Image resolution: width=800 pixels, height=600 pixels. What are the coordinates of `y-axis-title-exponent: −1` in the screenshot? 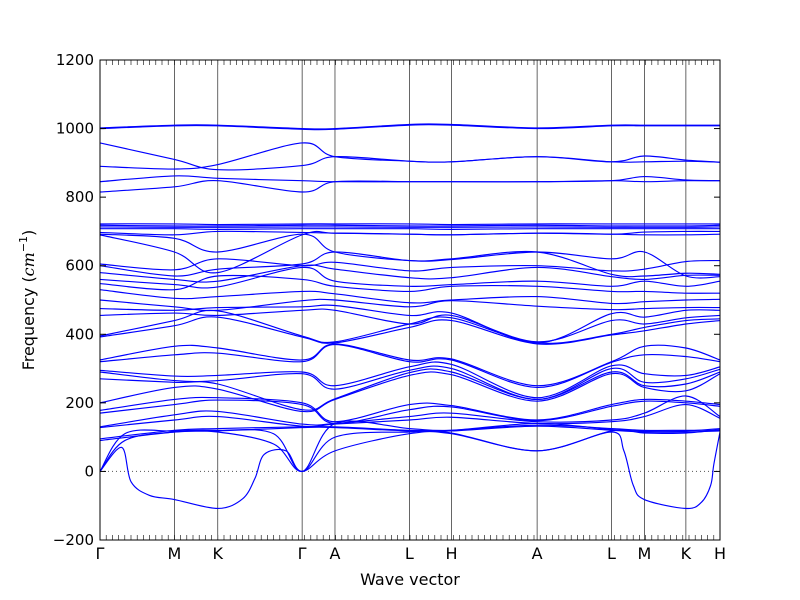 It's located at (23, 244).